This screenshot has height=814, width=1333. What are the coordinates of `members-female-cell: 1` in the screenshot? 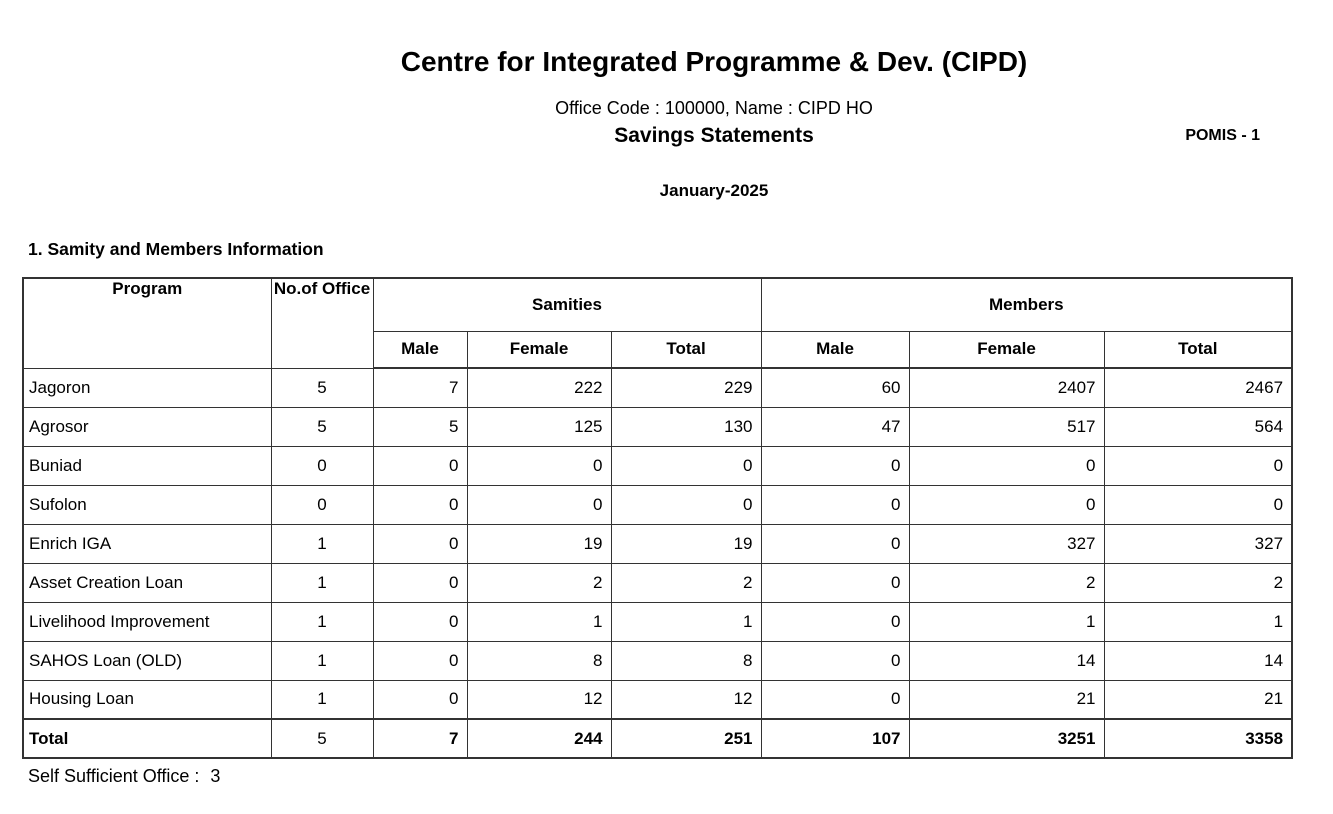 It's located at (1006, 621).